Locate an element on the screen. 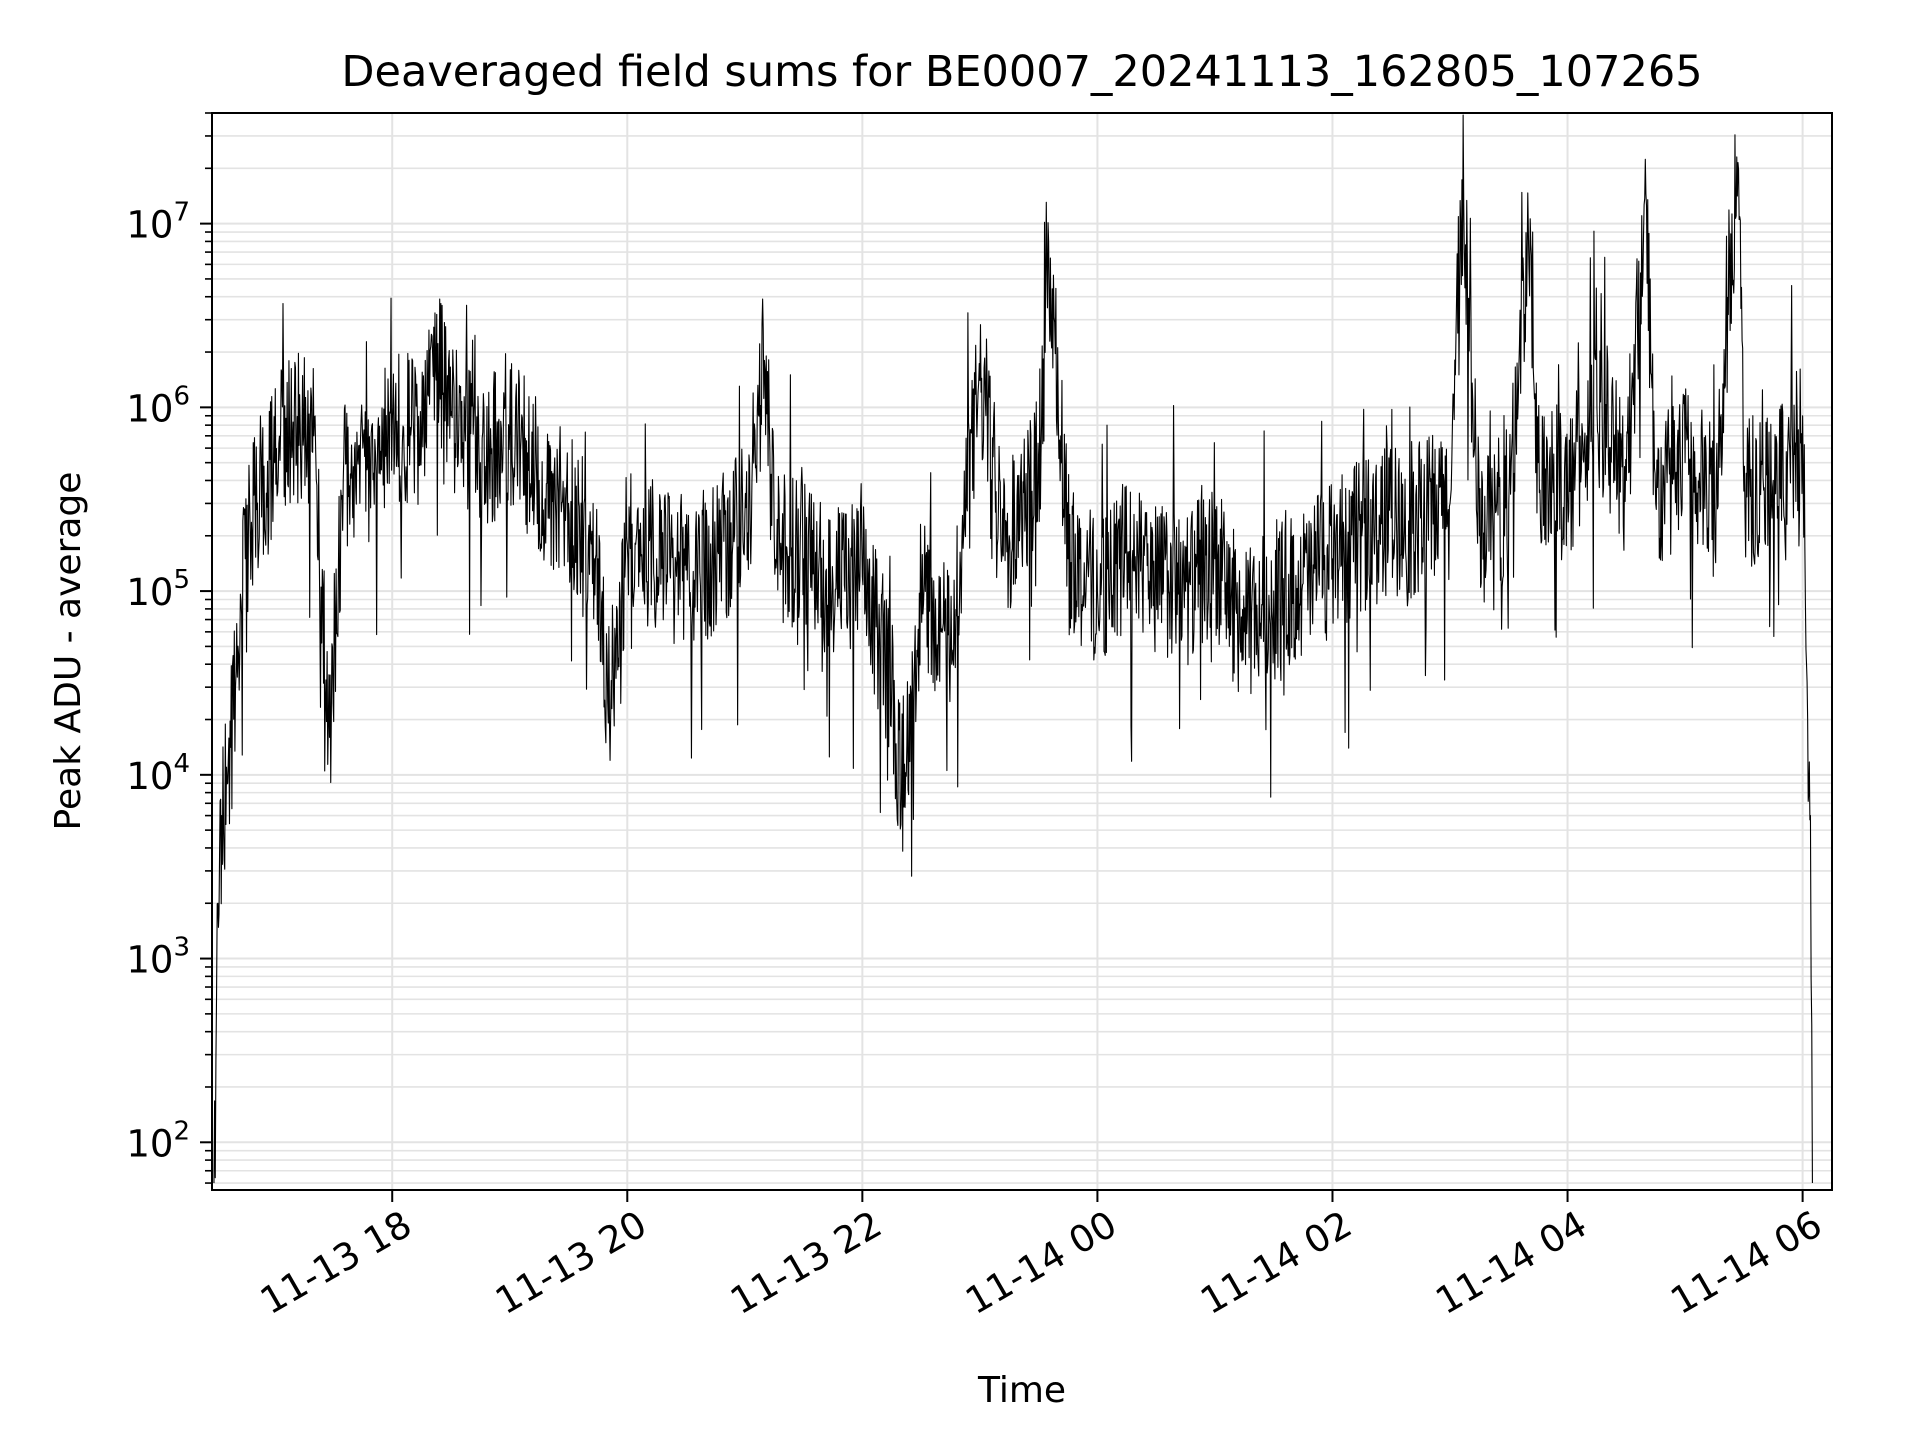 This screenshot has width=1920, height=1440. y-axis-label: Peak ADU - average is located at coordinates (68, 651).